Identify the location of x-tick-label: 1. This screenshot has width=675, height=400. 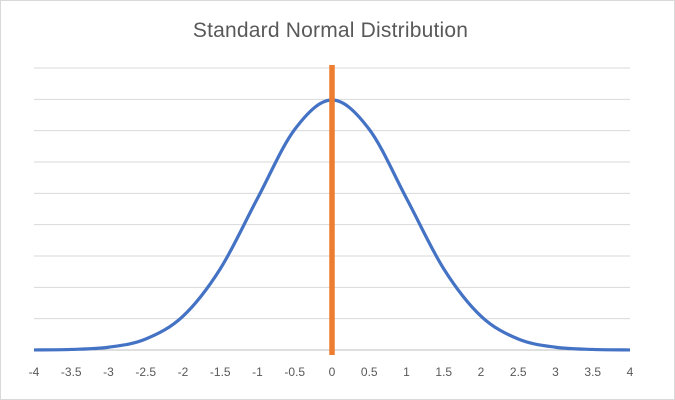
(406, 372).